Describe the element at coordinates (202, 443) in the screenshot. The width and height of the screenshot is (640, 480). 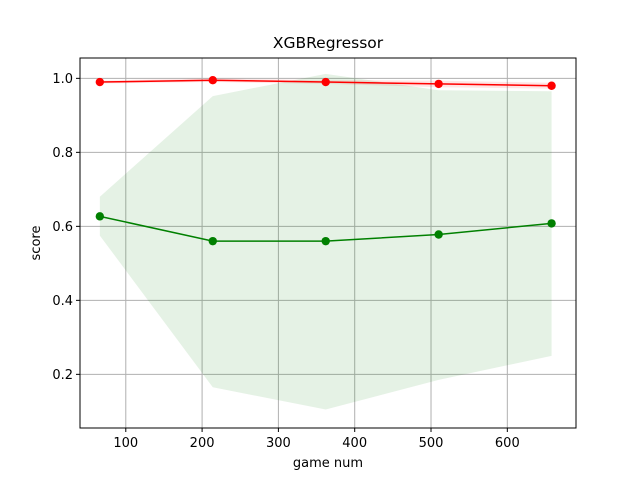
I see `x-tick-label: 200` at that location.